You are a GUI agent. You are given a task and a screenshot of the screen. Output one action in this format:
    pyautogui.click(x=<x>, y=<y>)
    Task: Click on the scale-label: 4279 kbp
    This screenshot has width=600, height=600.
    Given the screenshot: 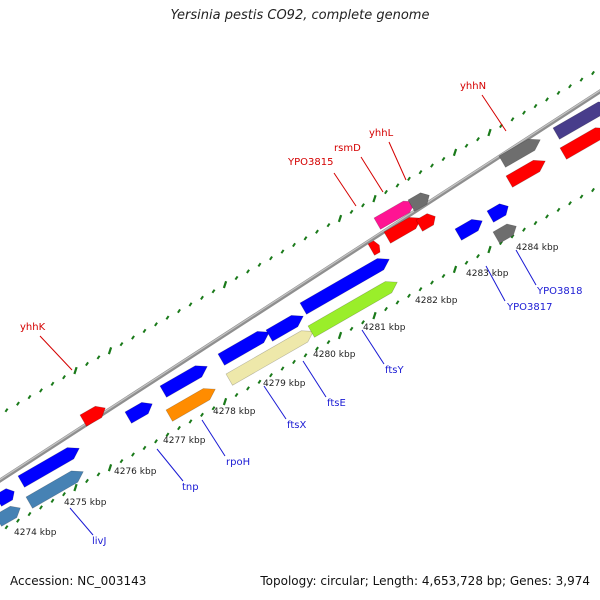 What is the action you would take?
    pyautogui.click(x=284, y=384)
    